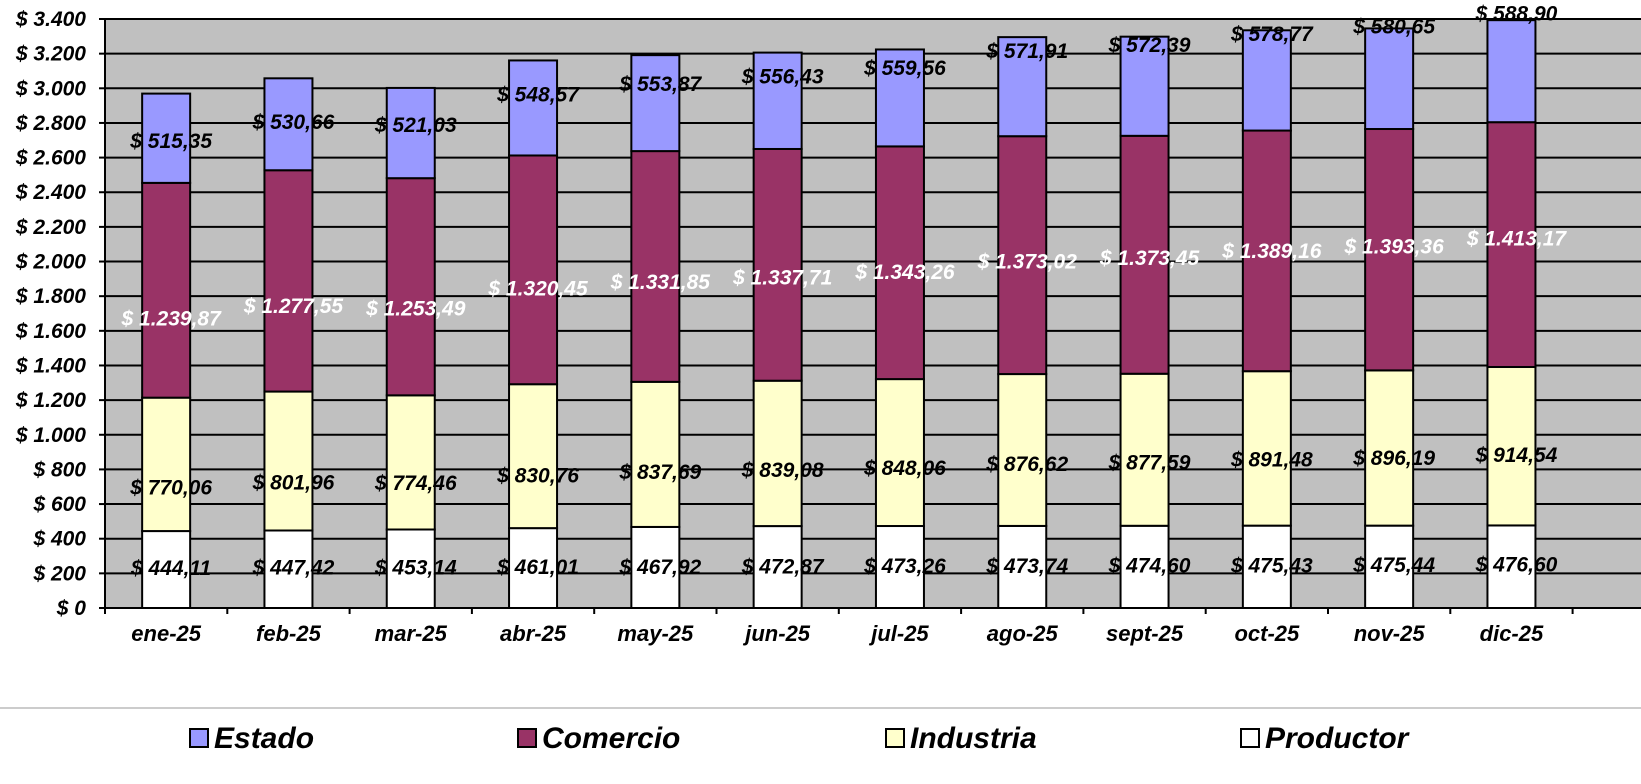  What do you see at coordinates (415, 567) in the screenshot?
I see `data-label-productor: $ 453,14` at bounding box center [415, 567].